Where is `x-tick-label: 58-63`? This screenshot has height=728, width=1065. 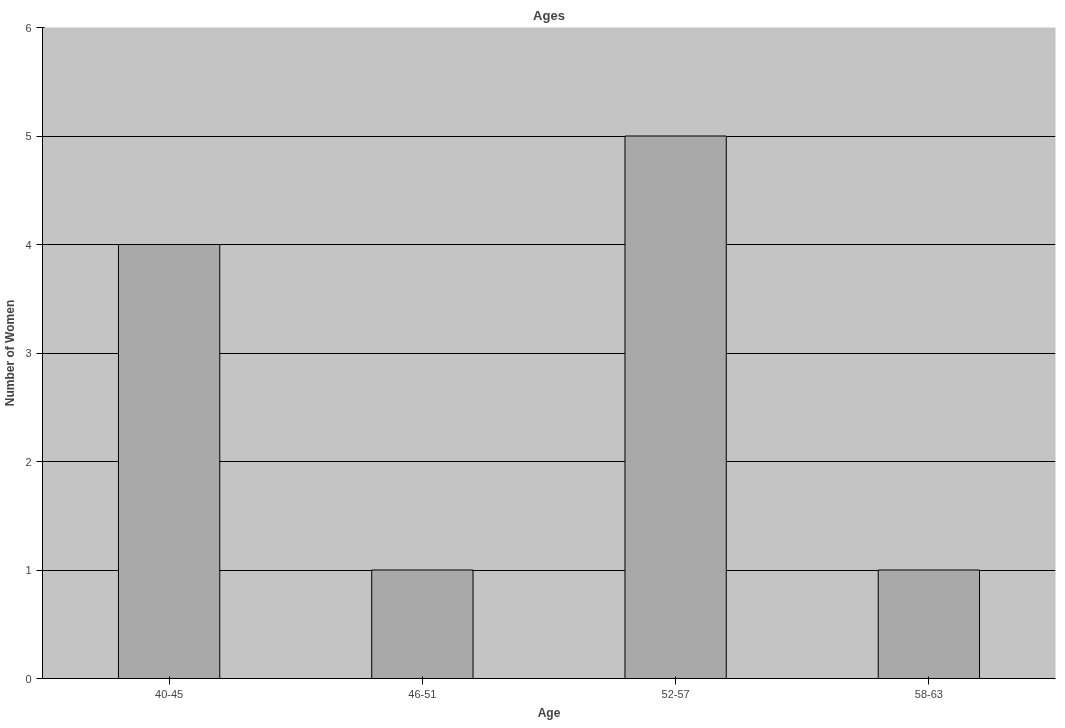
x-tick-label: 58-63 is located at coordinates (928, 693).